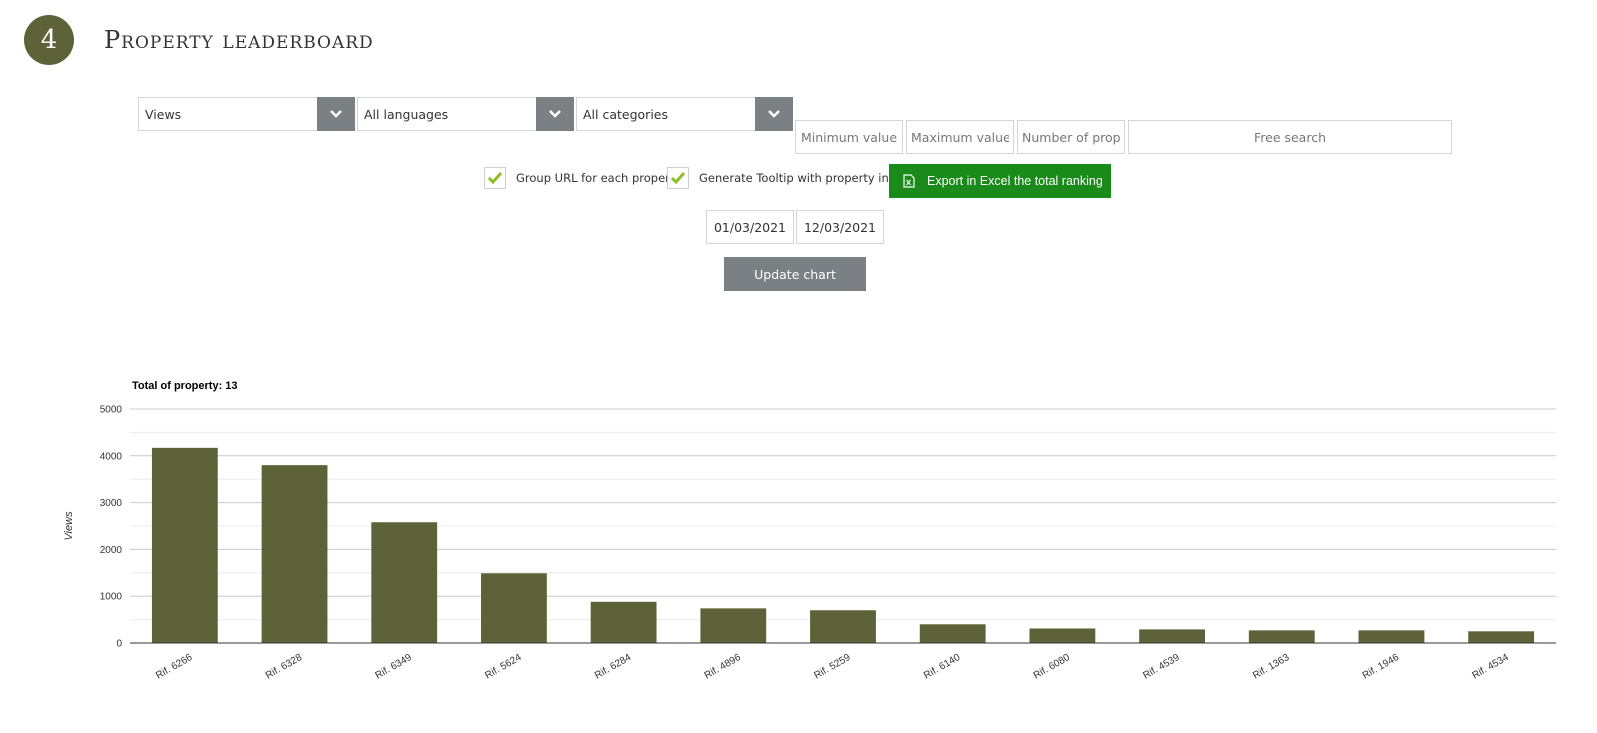  Describe the element at coordinates (503, 667) in the screenshot. I see `x-tick-label: Rif. 5624` at that location.